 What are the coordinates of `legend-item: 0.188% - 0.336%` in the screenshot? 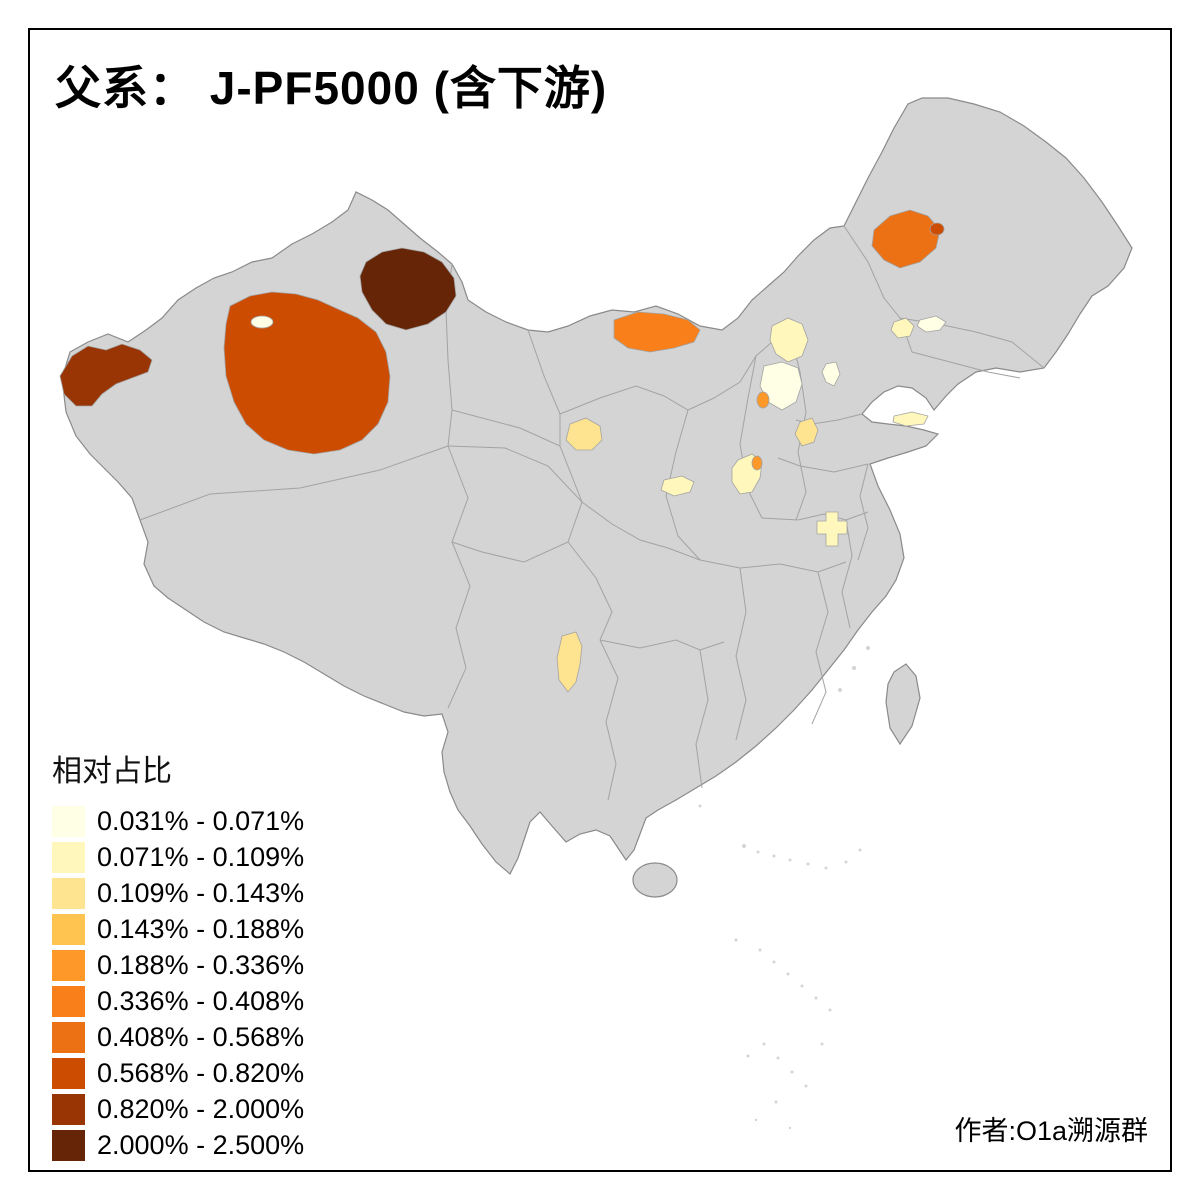 It's located at (178, 965).